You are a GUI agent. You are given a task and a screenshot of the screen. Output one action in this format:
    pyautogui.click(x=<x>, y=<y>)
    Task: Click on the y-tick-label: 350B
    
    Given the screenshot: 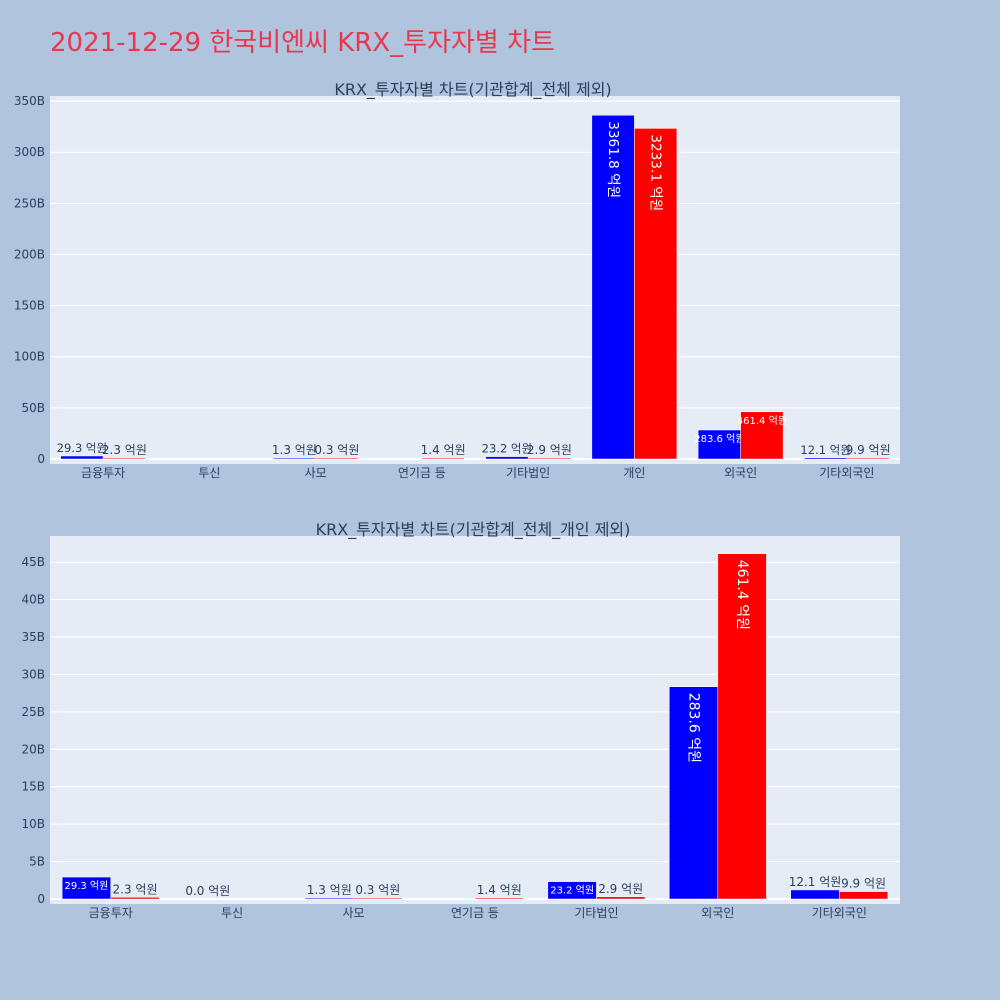 What is the action you would take?
    pyautogui.click(x=29, y=101)
    